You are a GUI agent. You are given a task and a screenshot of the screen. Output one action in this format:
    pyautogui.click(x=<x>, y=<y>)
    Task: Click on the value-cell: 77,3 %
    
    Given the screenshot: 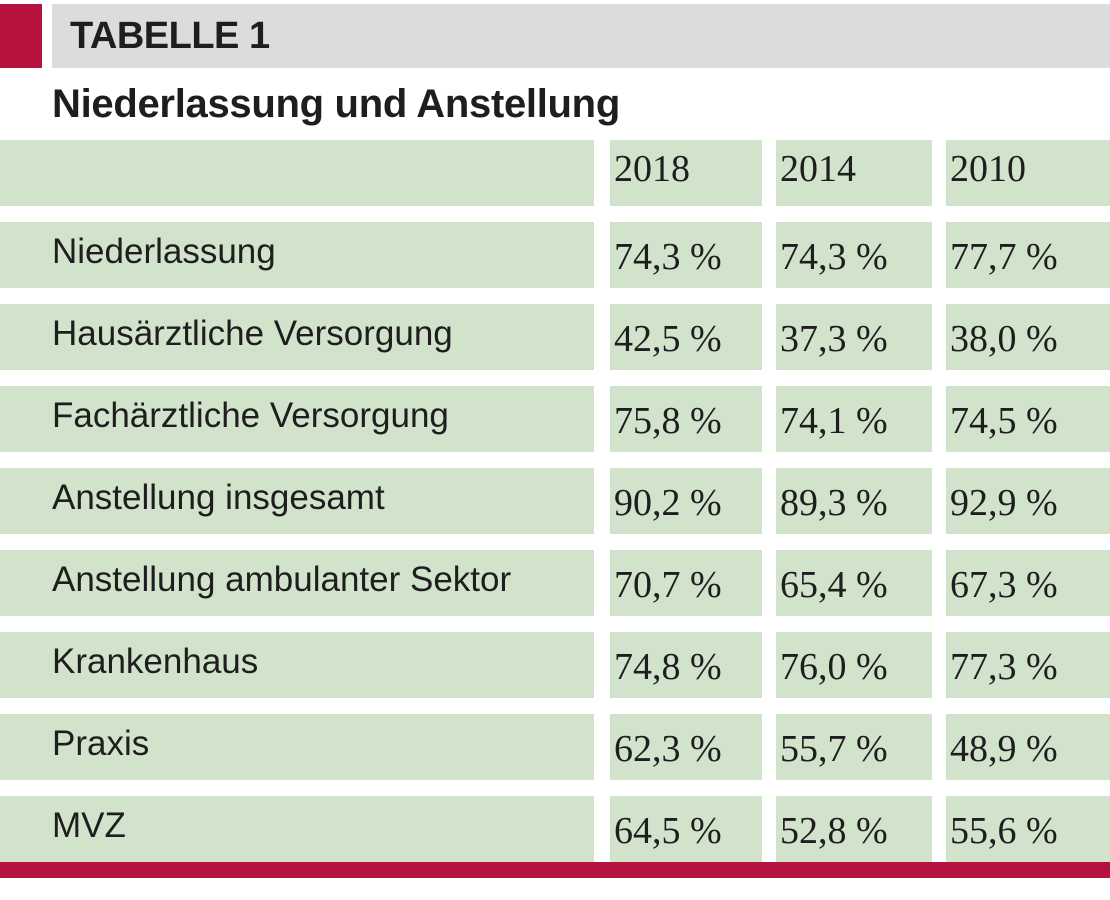 What is the action you would take?
    pyautogui.click(x=1028, y=665)
    